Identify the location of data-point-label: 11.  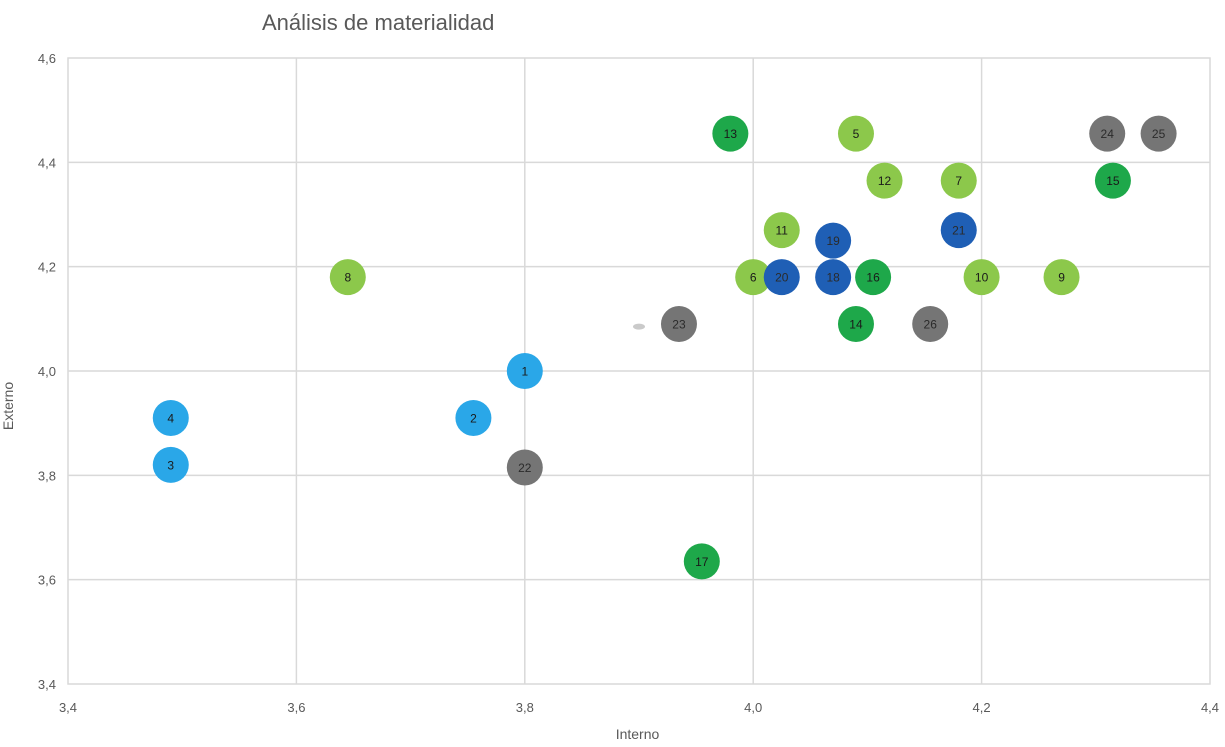
(782, 231).